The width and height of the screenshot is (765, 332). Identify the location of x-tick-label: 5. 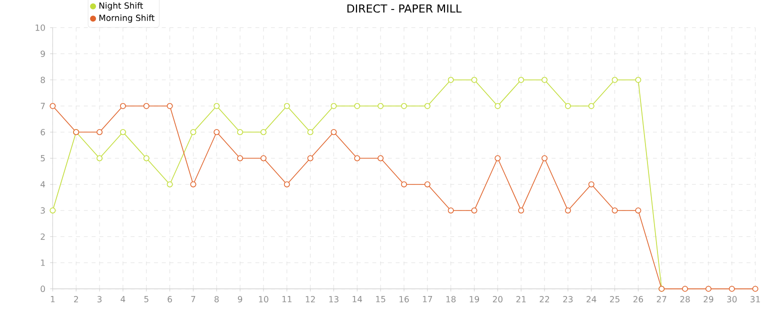
(146, 299).